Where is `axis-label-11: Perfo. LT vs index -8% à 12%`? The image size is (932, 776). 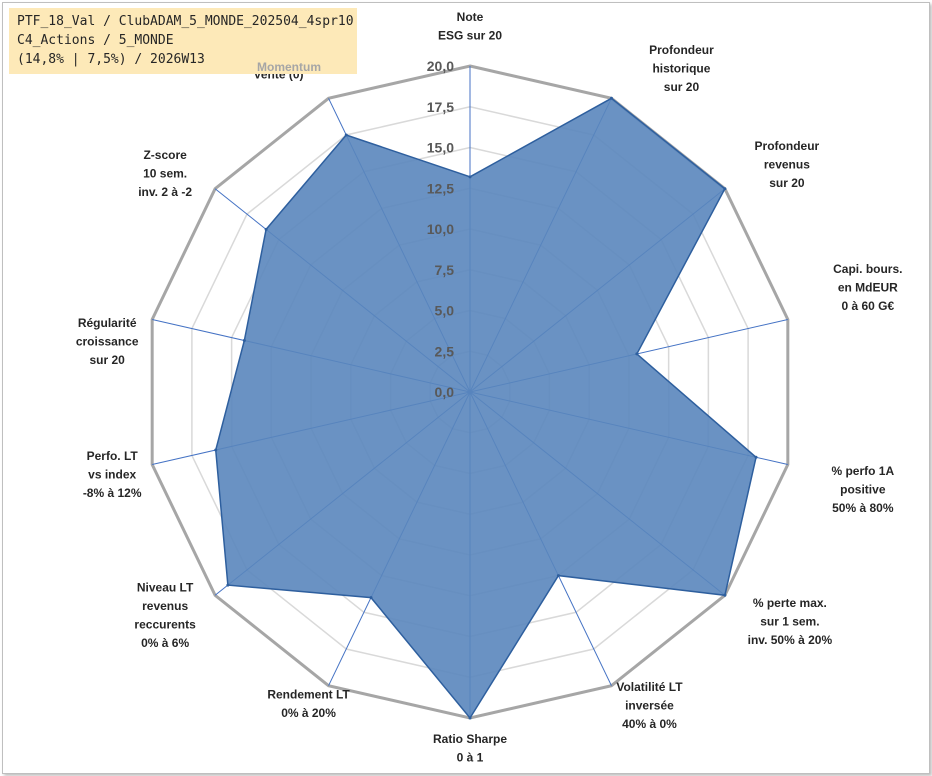 axis-label-11: Perfo. LT vs index -8% à 12% is located at coordinates (112, 474).